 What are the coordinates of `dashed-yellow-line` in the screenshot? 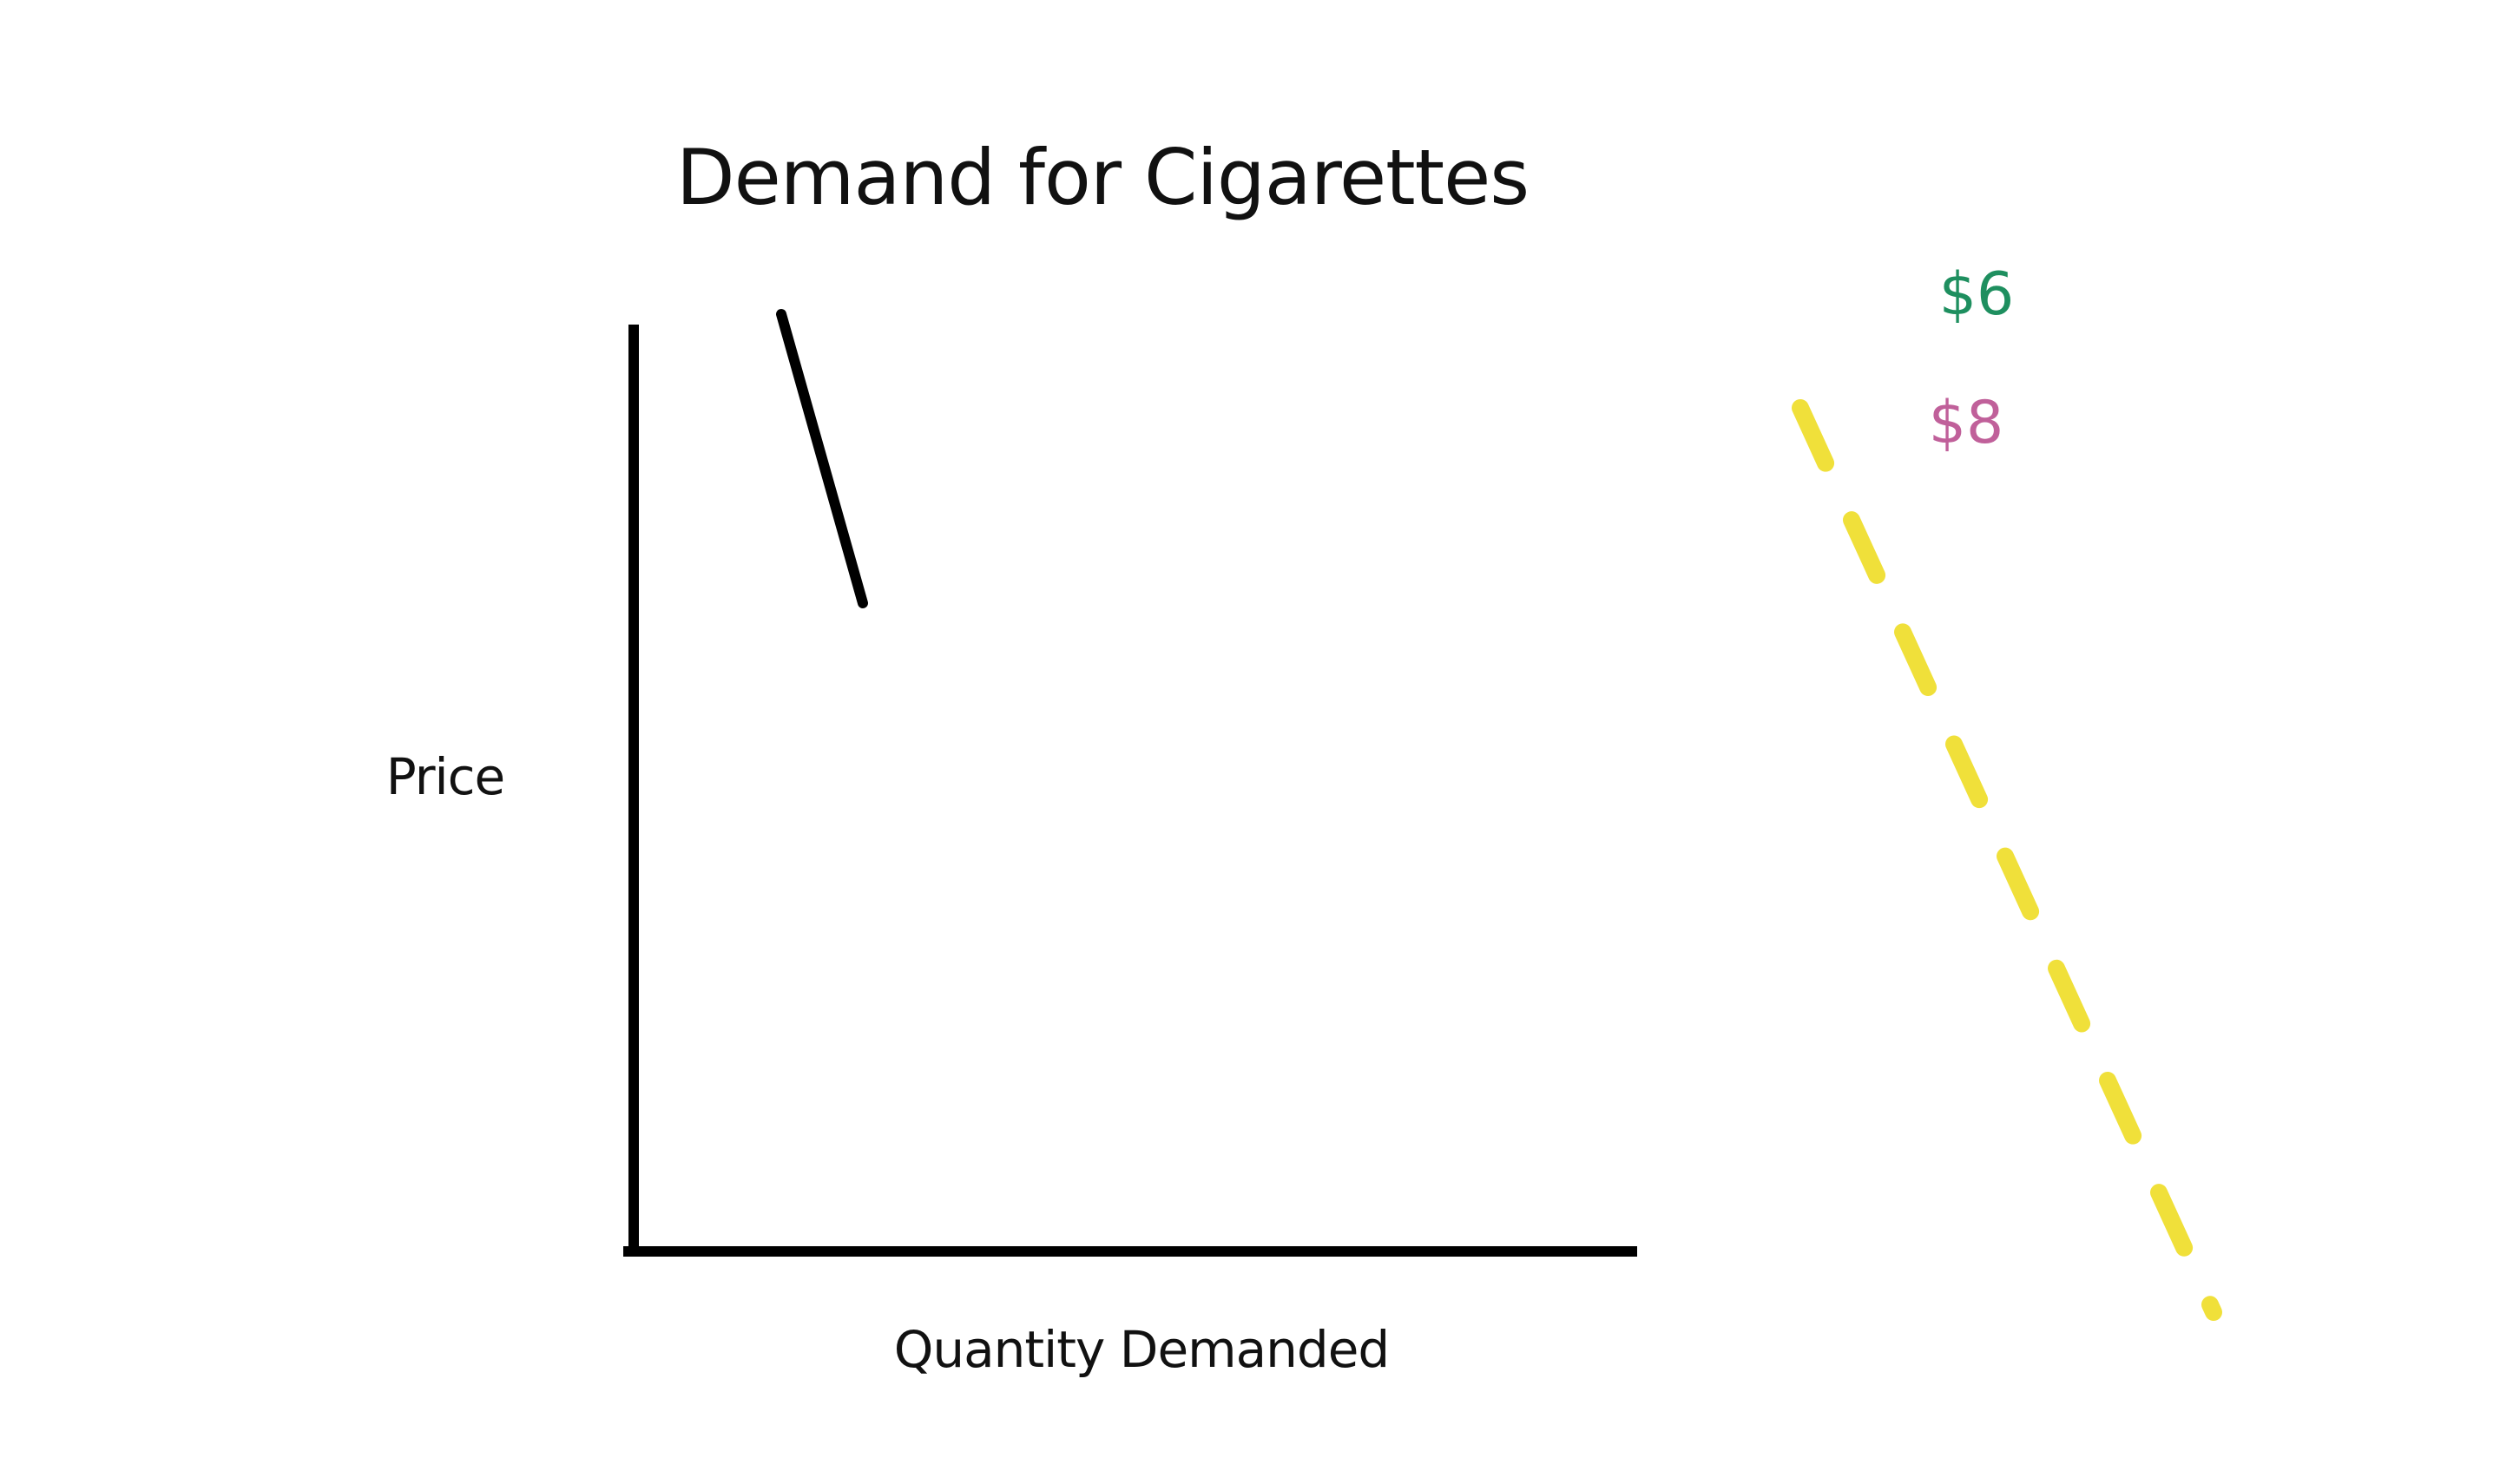 It's located at (2007, 860).